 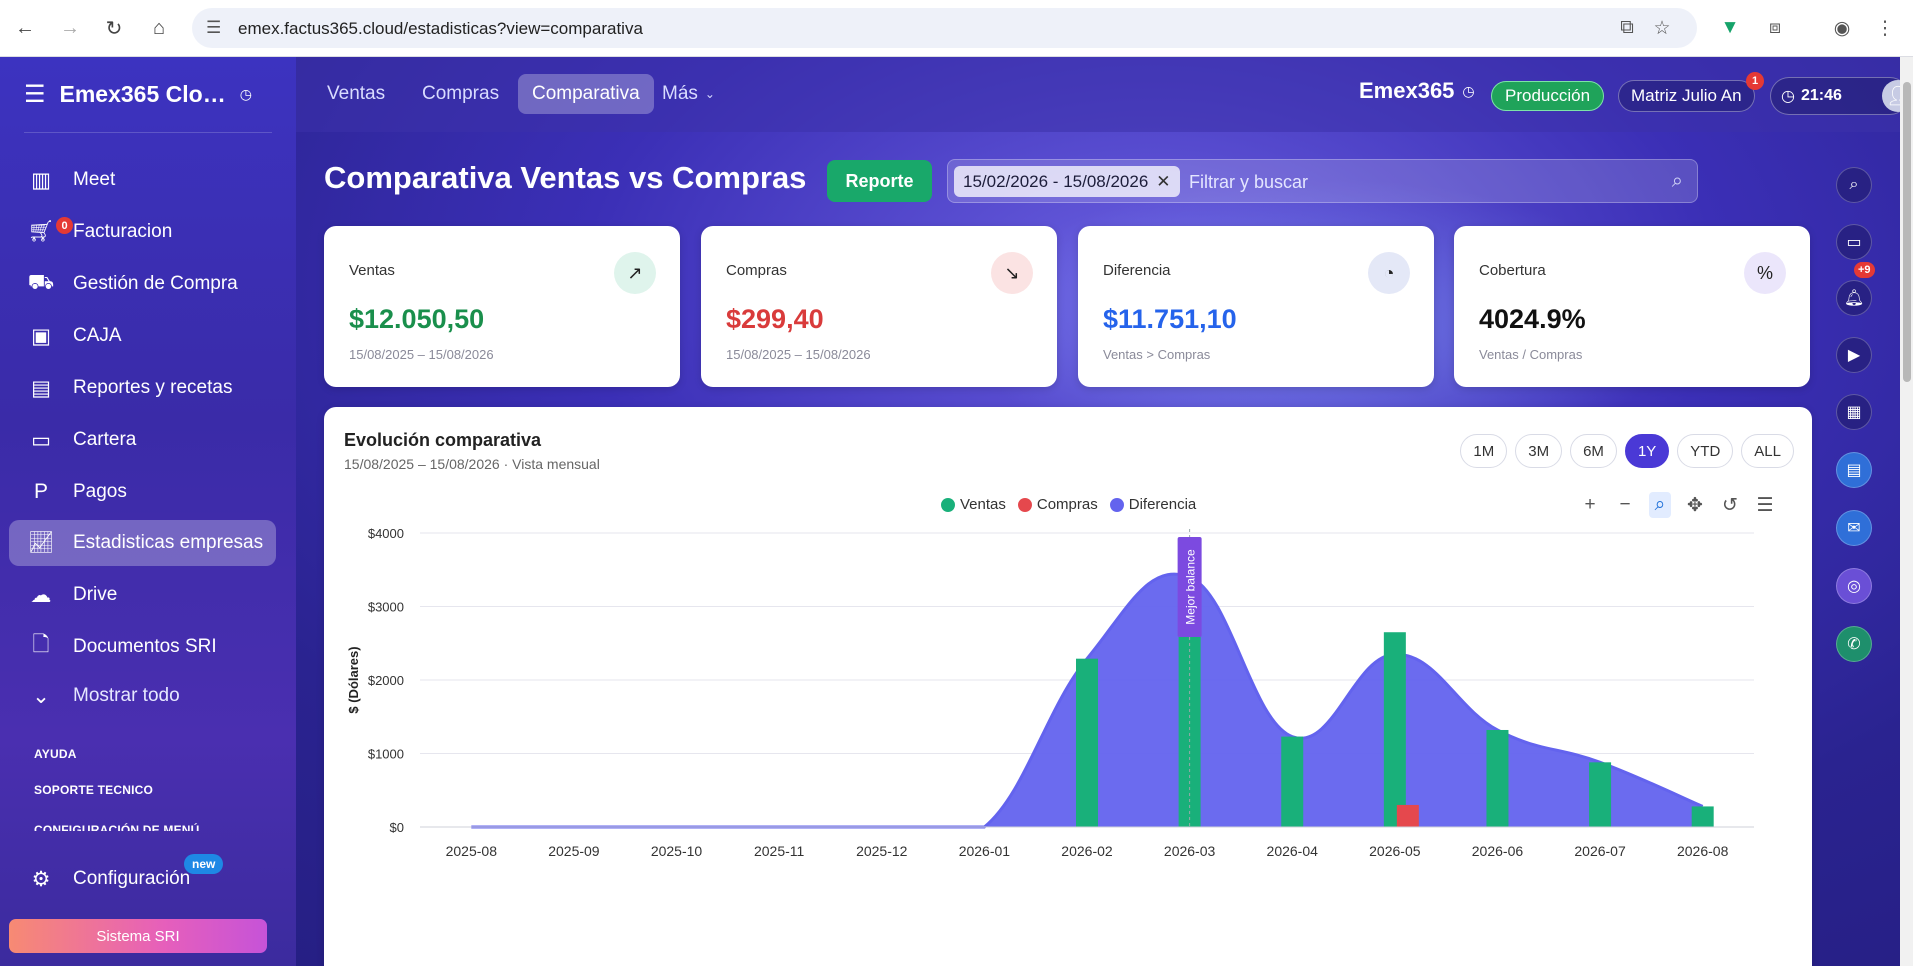 What do you see at coordinates (1730, 27) in the screenshot?
I see `extension-vue-icon: ▼` at bounding box center [1730, 27].